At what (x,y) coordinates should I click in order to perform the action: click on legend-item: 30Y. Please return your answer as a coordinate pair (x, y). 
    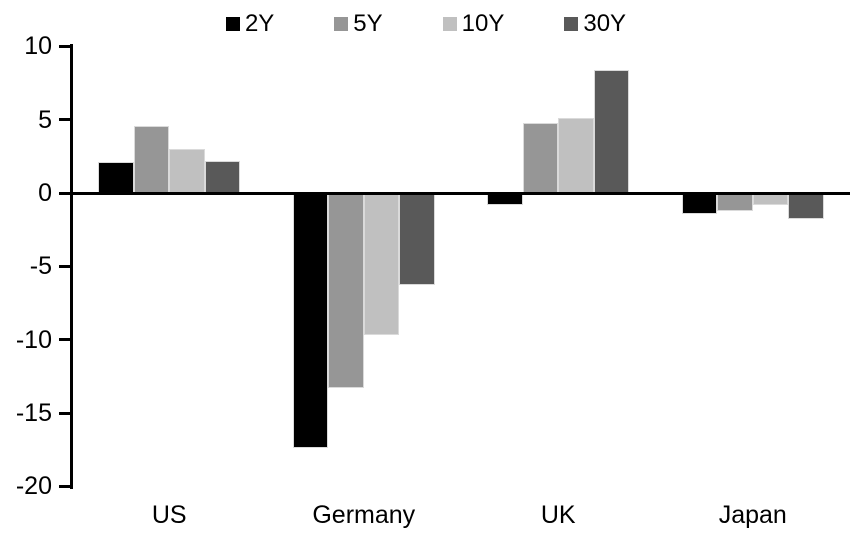
    Looking at the image, I should click on (595, 24).